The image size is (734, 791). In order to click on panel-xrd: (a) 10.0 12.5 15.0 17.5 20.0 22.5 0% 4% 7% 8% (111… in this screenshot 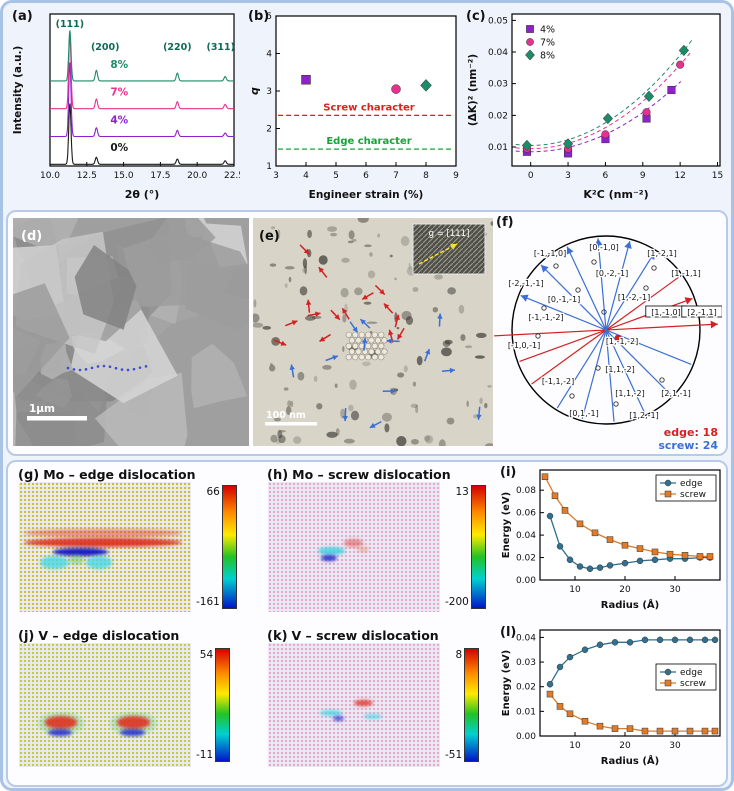, I will do `click(127, 107)`.